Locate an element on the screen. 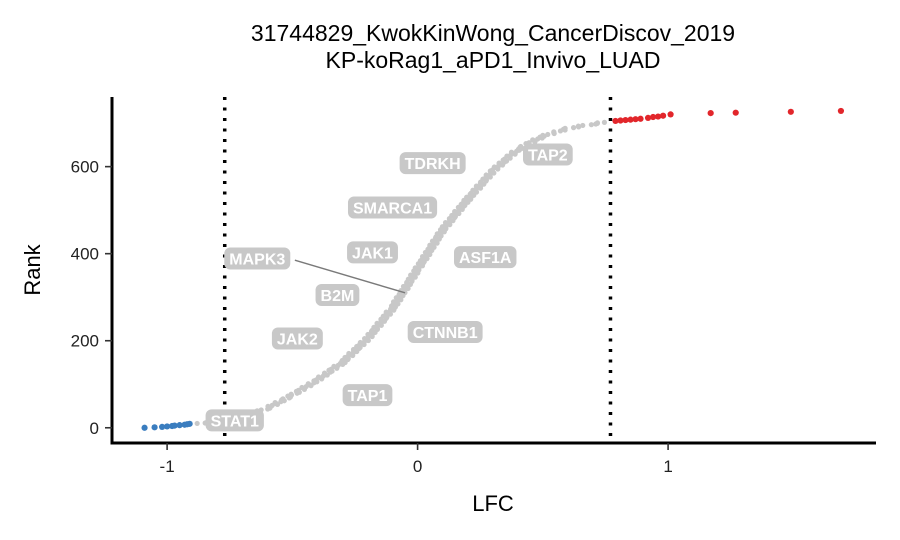  gene-label-mapk3: MAPK3 is located at coordinates (257, 258).